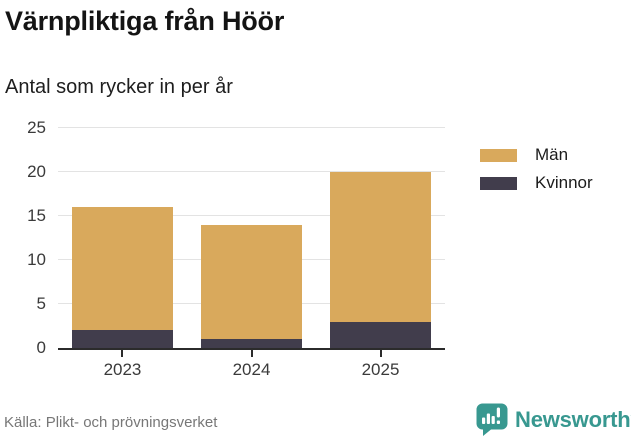 The width and height of the screenshot is (631, 439). I want to click on y-tick-label: 20, so click(36, 171).